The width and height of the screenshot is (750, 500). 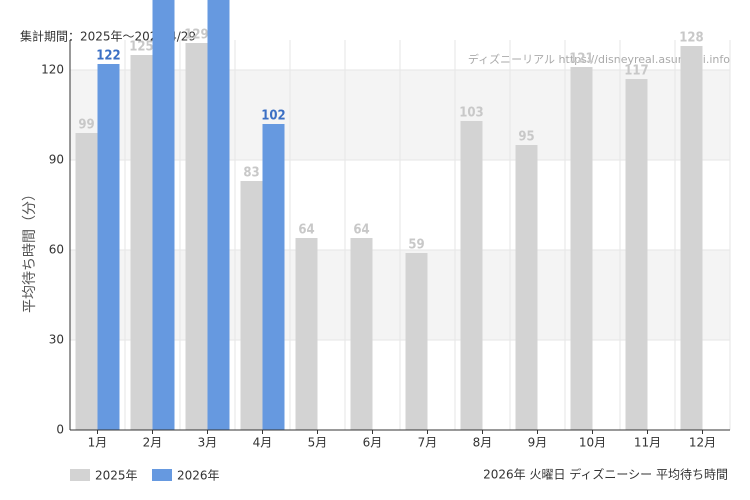 What do you see at coordinates (605, 474) in the screenshot?
I see `footer: 2026年 火曜日 ディズニーシー 平均待ち時間` at bounding box center [605, 474].